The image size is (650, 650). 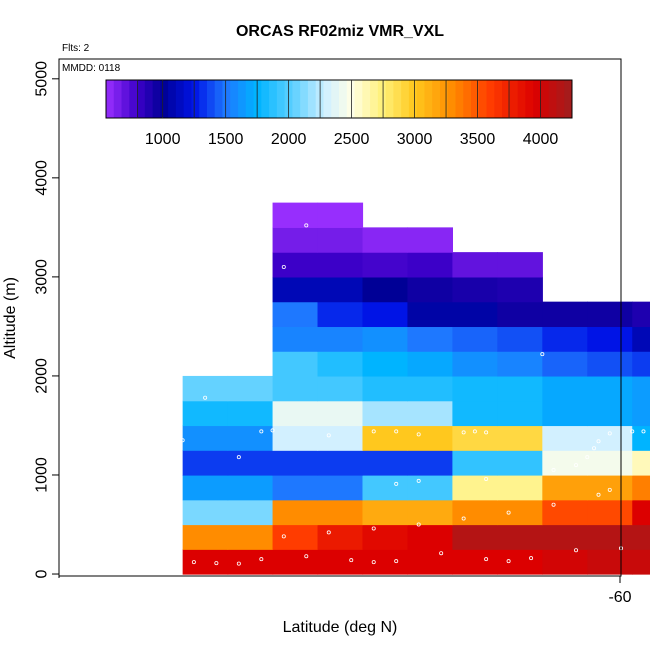 What do you see at coordinates (619, 597) in the screenshot?
I see `x-tick-label: -60` at bounding box center [619, 597].